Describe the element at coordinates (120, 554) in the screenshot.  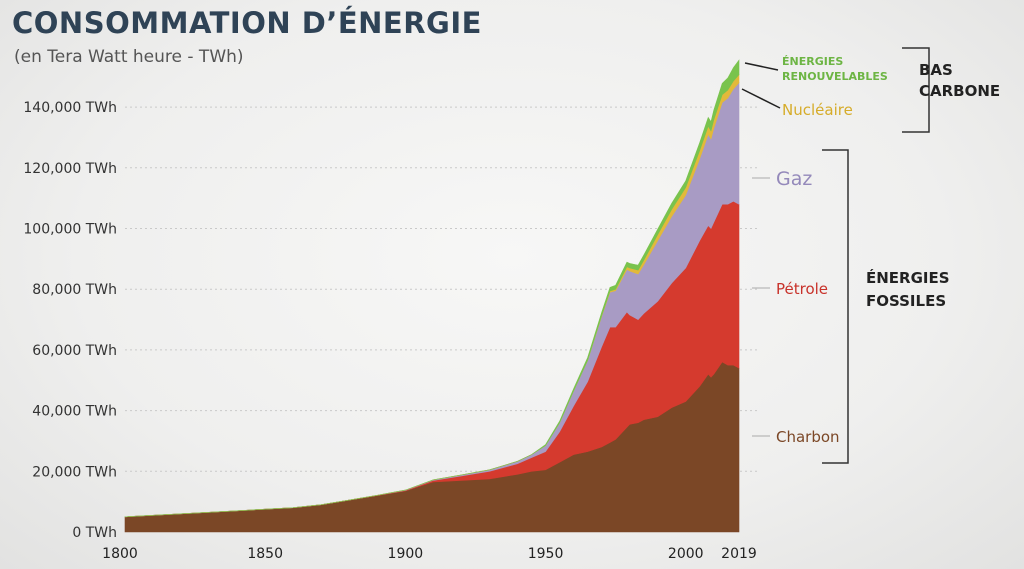
I see `x-tick-label: 1800` at that location.